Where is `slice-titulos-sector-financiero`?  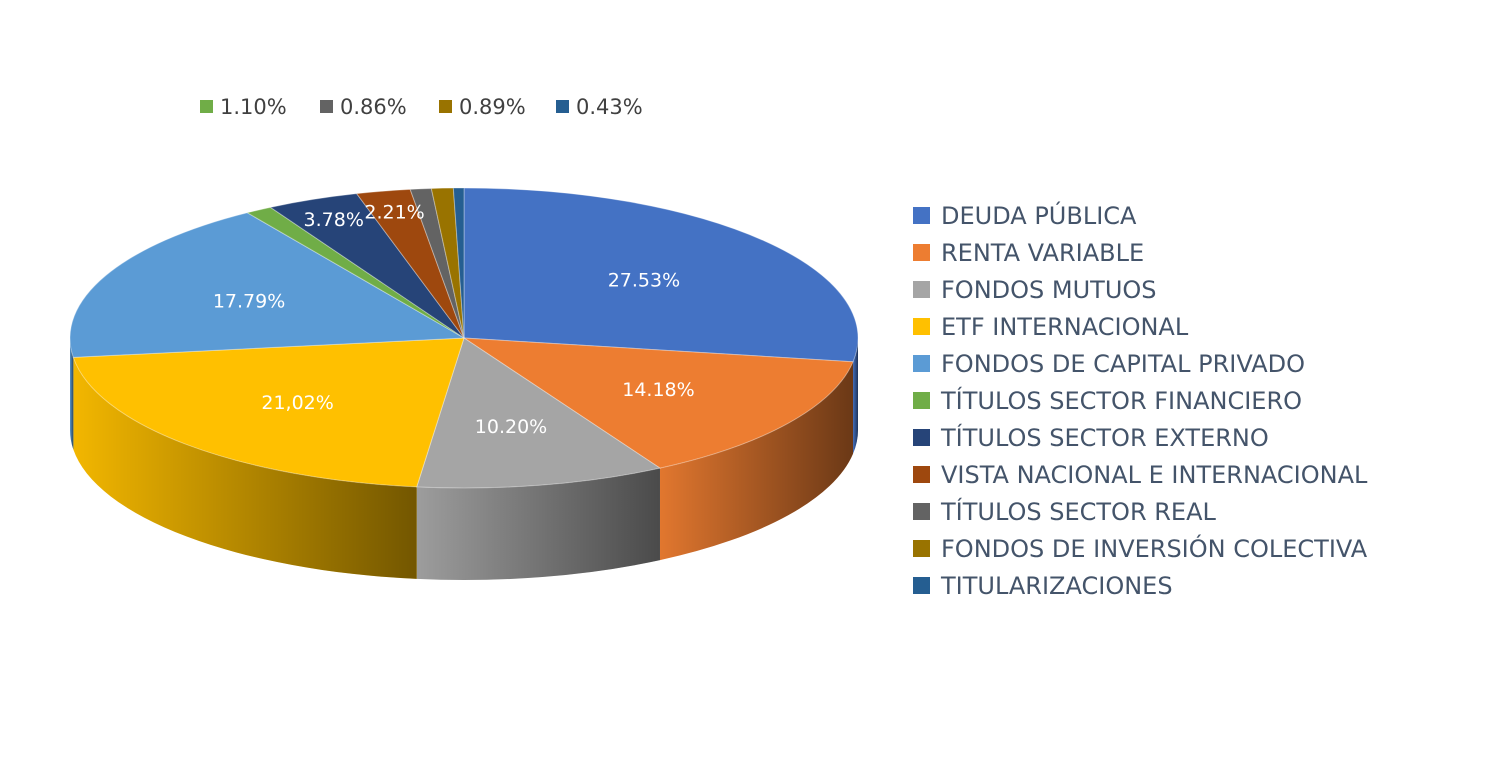 slice-titulos-sector-financiero is located at coordinates (355, 272).